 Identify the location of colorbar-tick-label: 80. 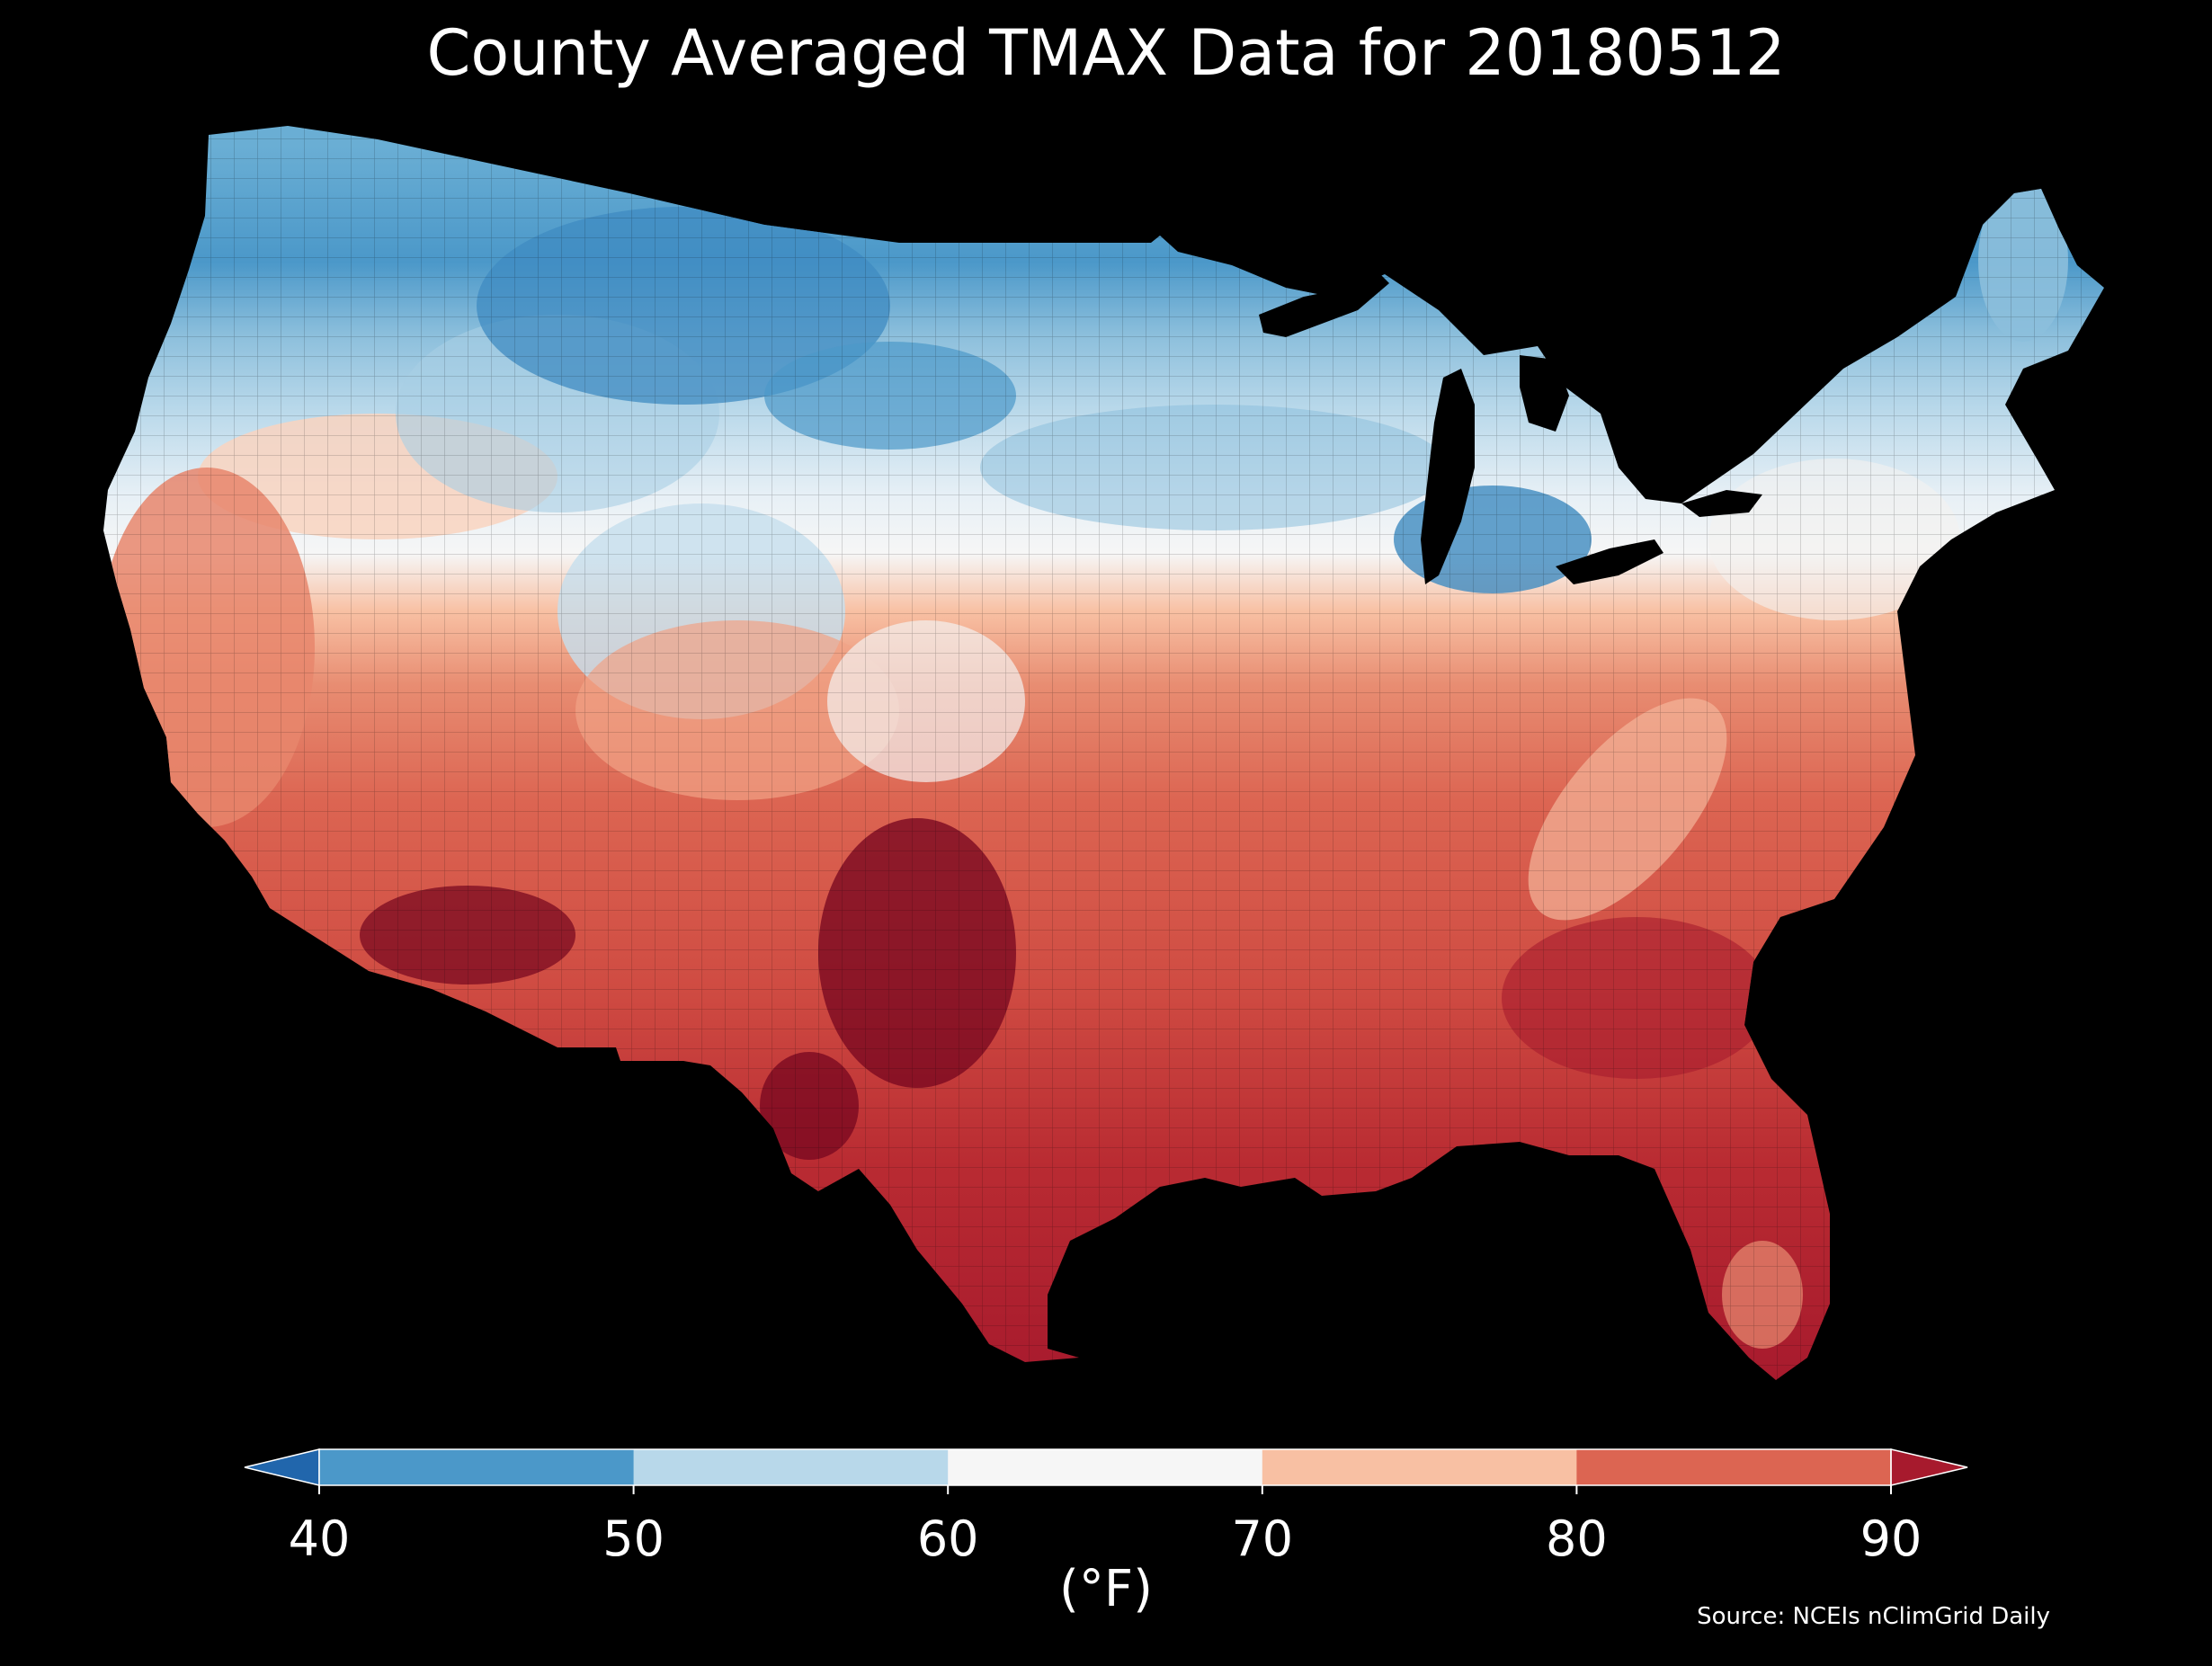
(1577, 1538).